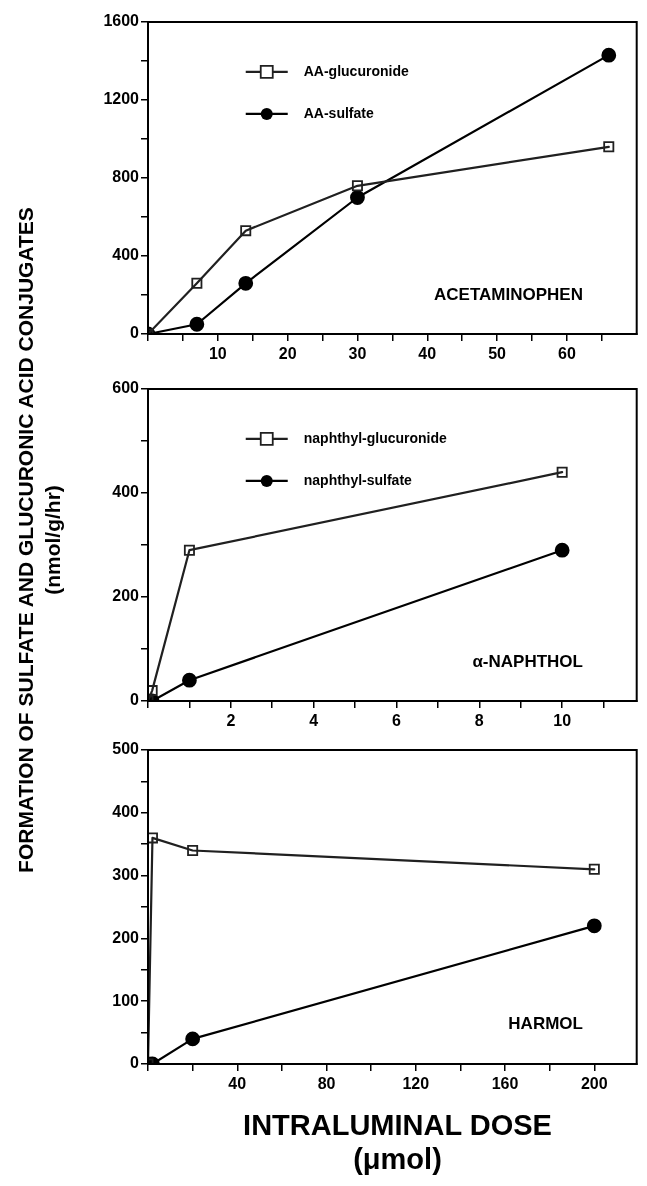  What do you see at coordinates (287, 354) in the screenshot?
I see `x-tick-label: 20` at bounding box center [287, 354].